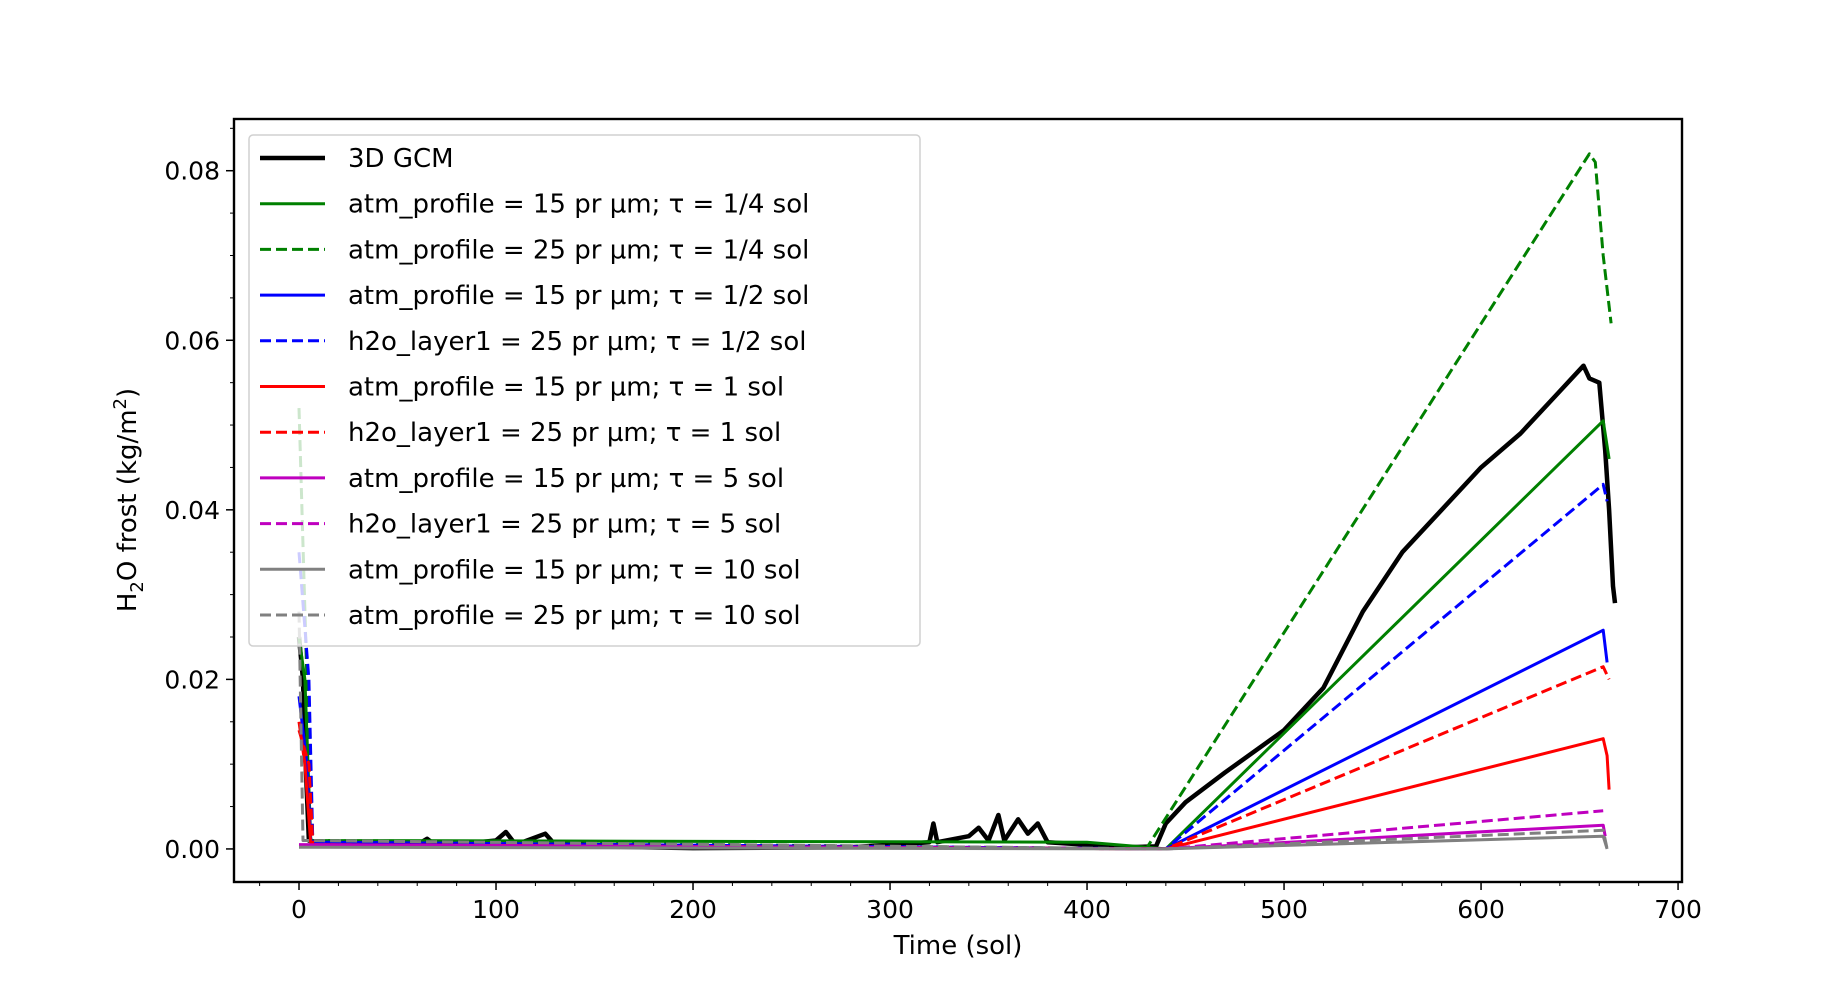  I want to click on legend-entry-10: atm_profile = 25 pr µm; τ = 10 sol, so click(530, 616).